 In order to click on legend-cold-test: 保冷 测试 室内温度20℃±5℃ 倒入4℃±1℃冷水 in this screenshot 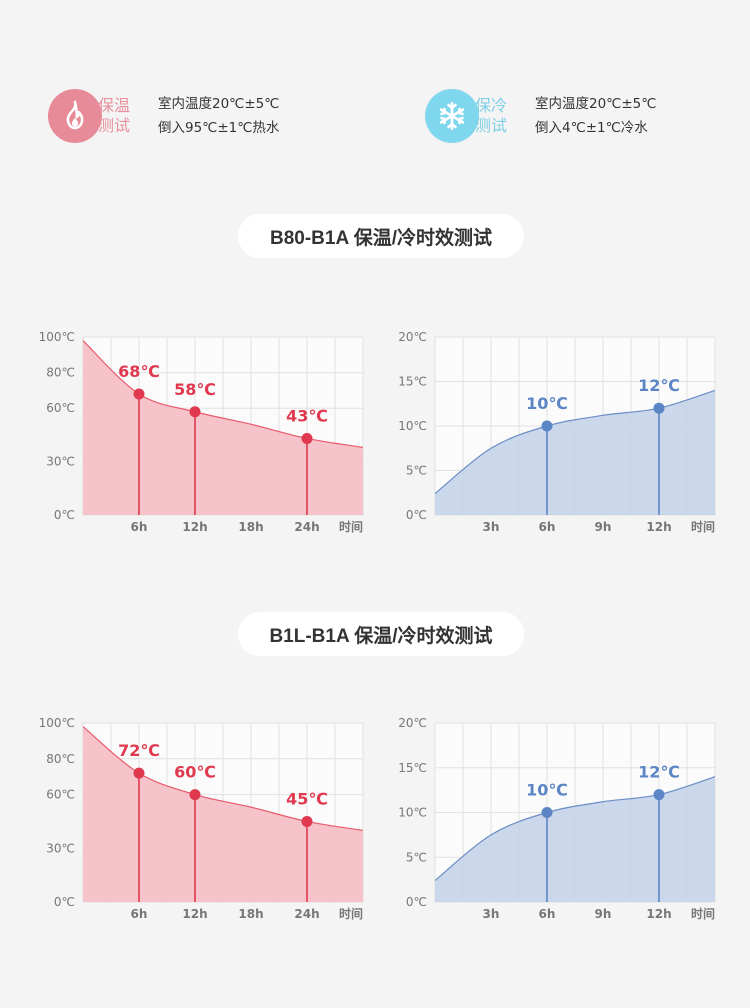, I will do `click(540, 116)`.